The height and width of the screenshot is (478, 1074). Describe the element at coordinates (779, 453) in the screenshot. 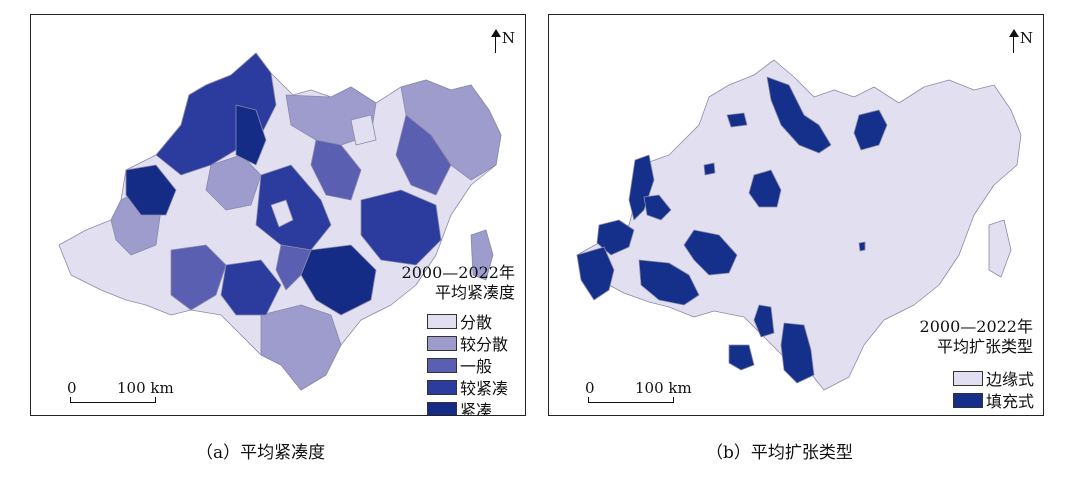

I see `caption-b: （b）平均扩张类型` at that location.